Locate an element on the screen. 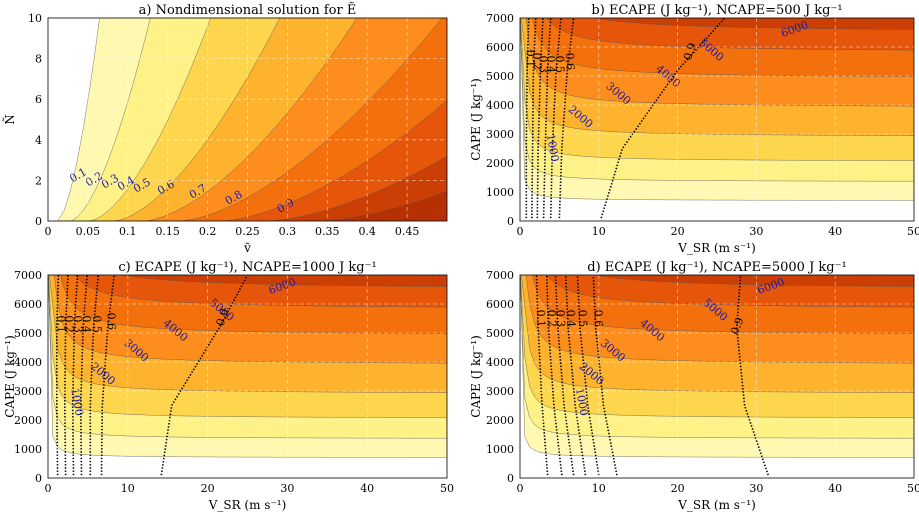 This screenshot has width=919, height=513. x-axis-label: ṽ is located at coordinates (247, 248).